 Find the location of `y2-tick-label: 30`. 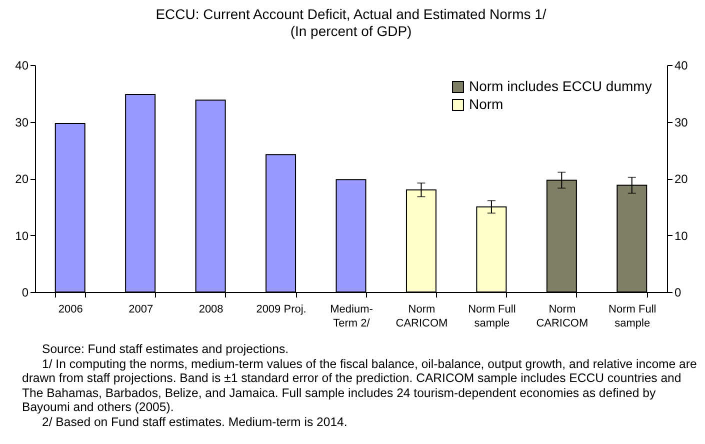

y2-tick-label: 30 is located at coordinates (681, 122).